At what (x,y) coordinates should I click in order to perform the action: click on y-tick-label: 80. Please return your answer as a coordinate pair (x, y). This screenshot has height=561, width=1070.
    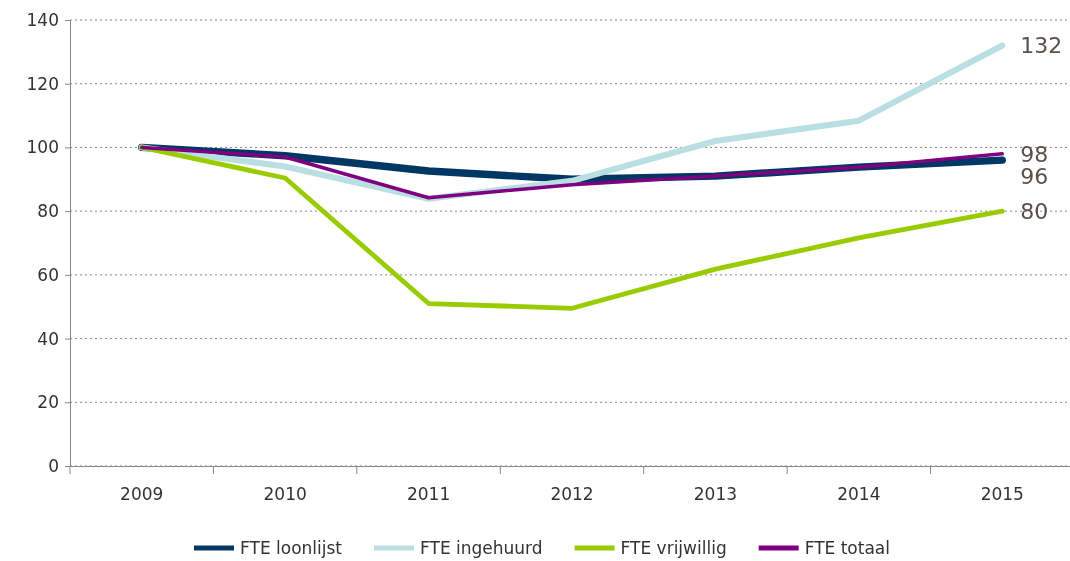
    Looking at the image, I should click on (48, 211).